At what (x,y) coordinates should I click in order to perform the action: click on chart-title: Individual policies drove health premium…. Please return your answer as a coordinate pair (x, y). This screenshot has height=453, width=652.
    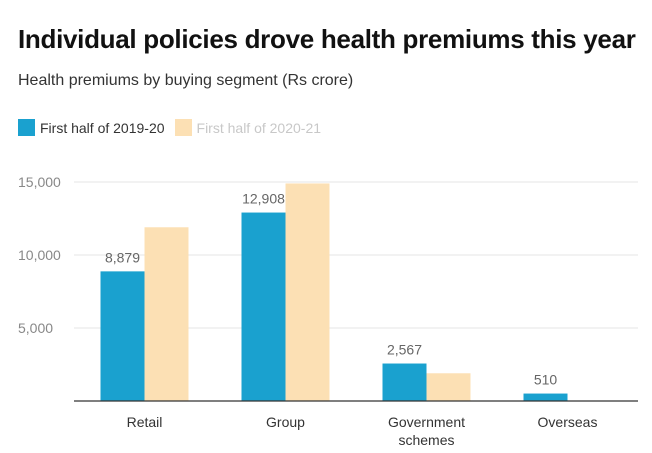
    Looking at the image, I should click on (327, 39).